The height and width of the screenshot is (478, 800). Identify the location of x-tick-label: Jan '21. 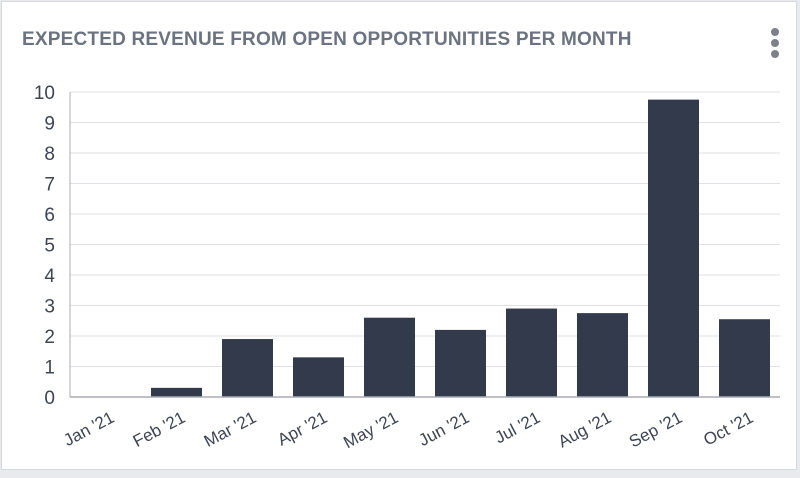
(89, 429).